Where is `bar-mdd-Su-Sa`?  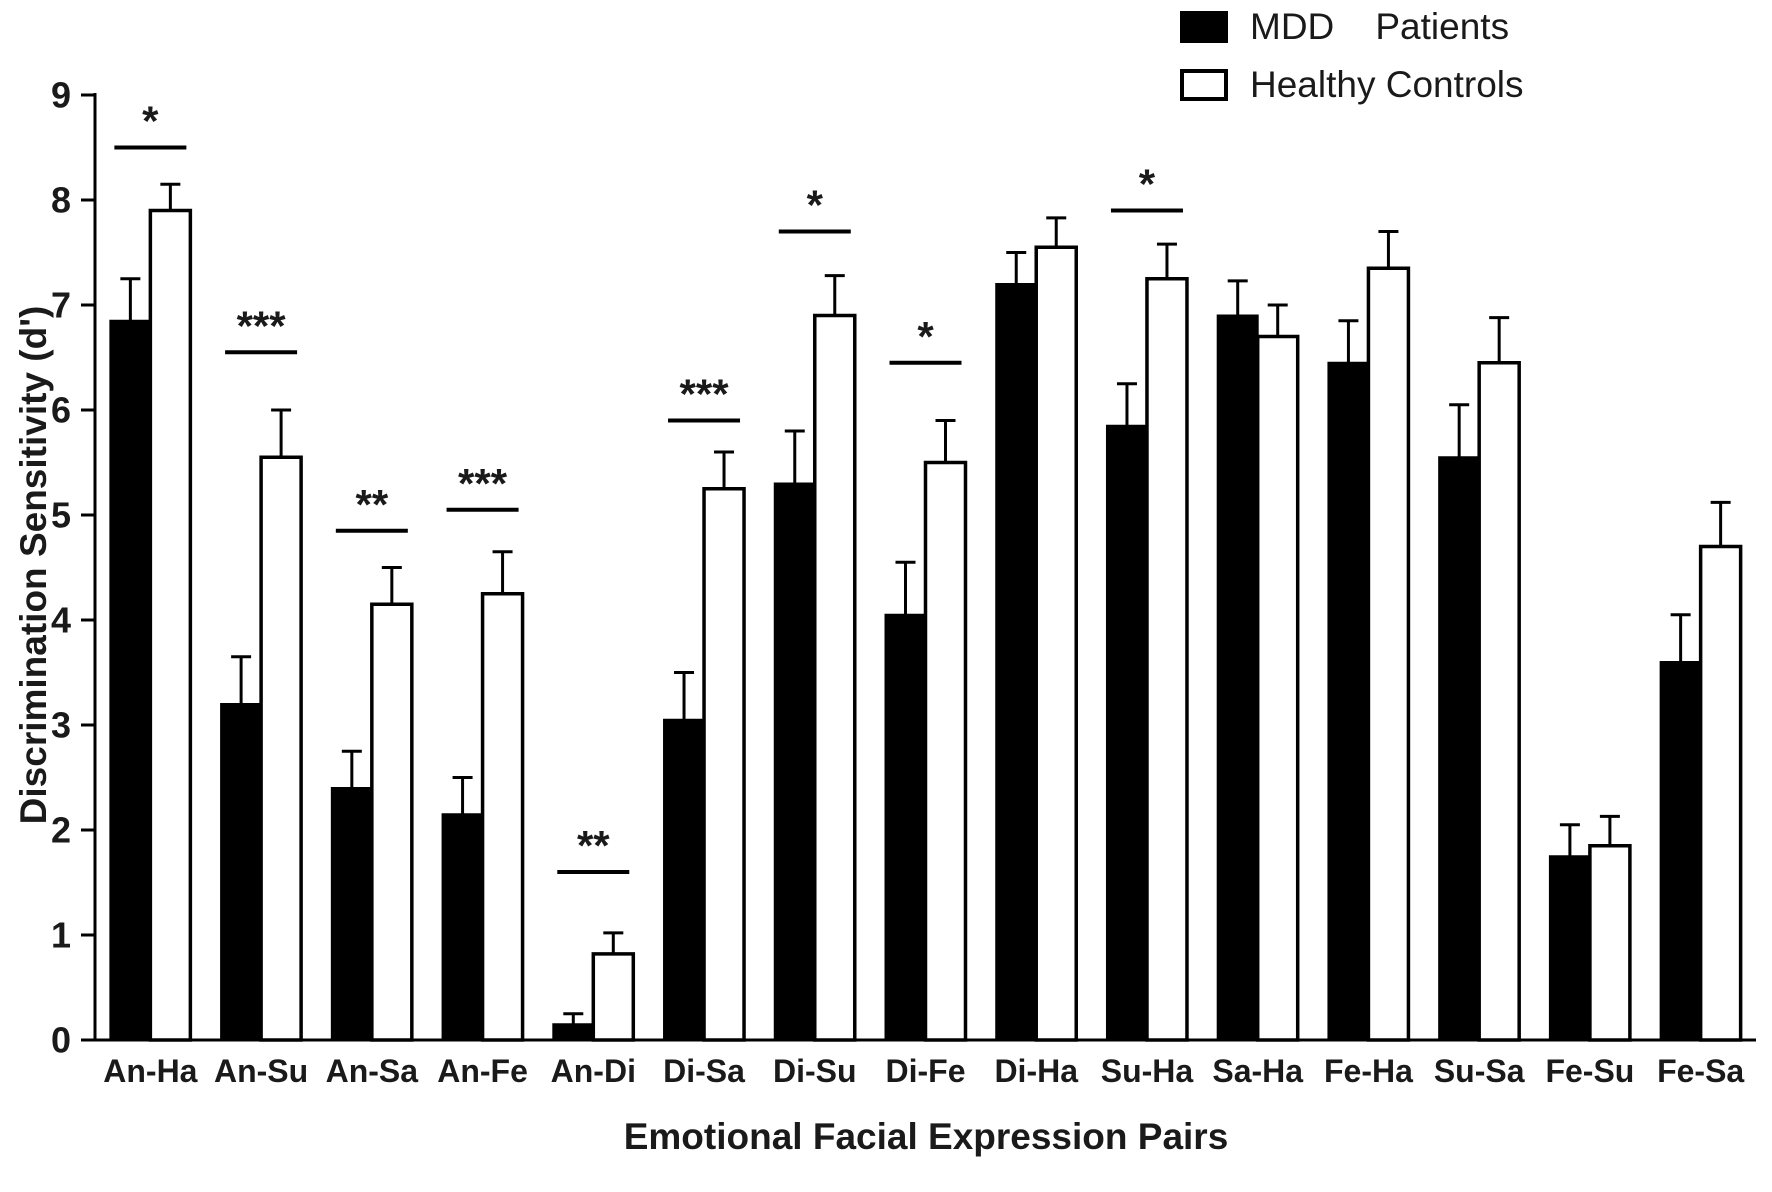
bar-mdd-Su-Sa is located at coordinates (1459, 748).